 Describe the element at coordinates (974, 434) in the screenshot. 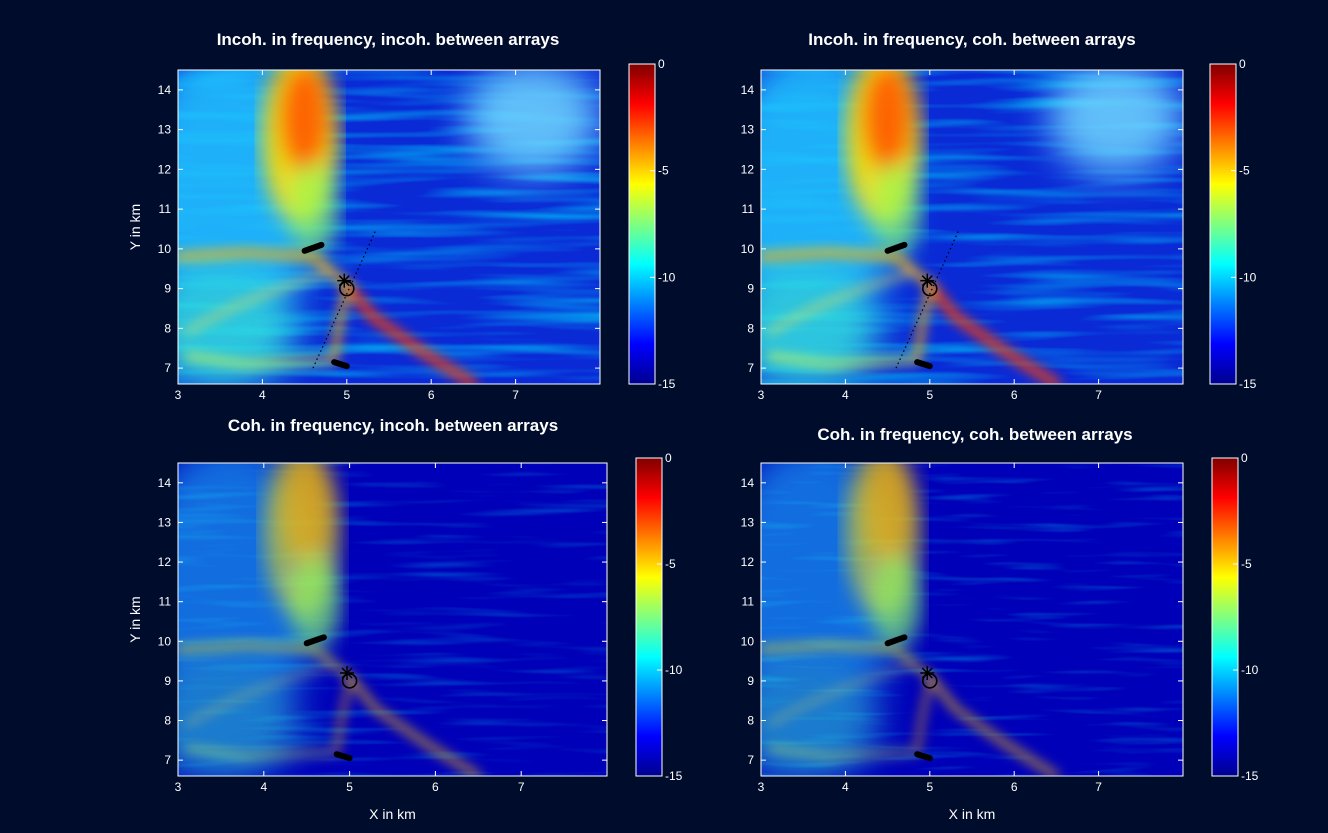

I see `panel-title: Coh. in frequency, coh. between arrays` at that location.